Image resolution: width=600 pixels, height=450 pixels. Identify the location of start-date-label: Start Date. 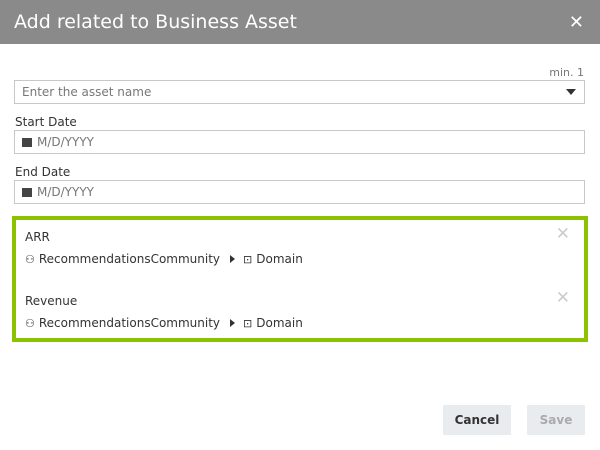
(46, 122).